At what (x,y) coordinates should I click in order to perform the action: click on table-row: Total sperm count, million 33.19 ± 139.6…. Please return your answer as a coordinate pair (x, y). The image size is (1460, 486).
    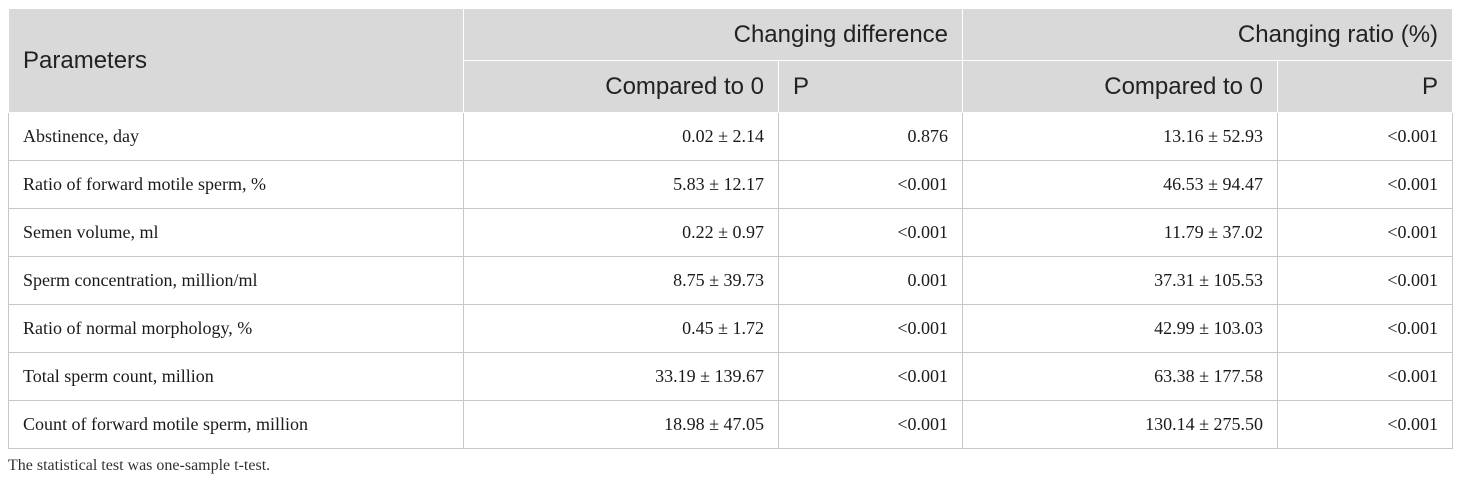
    Looking at the image, I should click on (731, 376).